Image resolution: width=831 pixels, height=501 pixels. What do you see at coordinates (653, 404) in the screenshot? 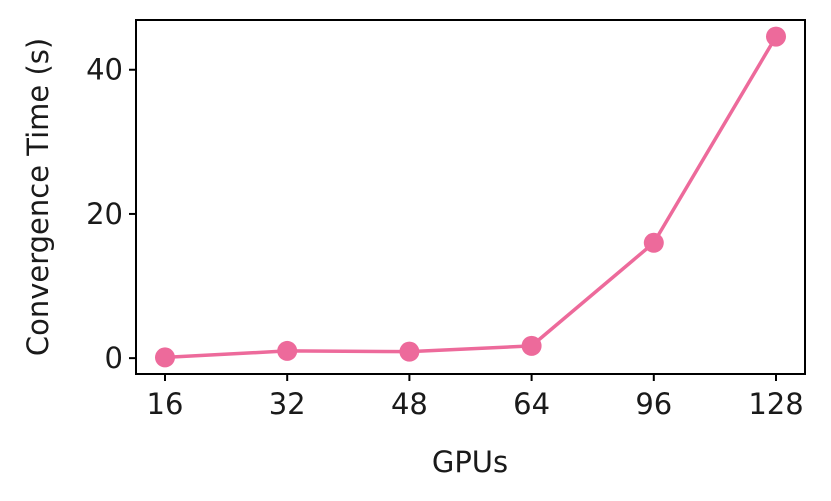
I see `x-tick-label: 96` at bounding box center [653, 404].